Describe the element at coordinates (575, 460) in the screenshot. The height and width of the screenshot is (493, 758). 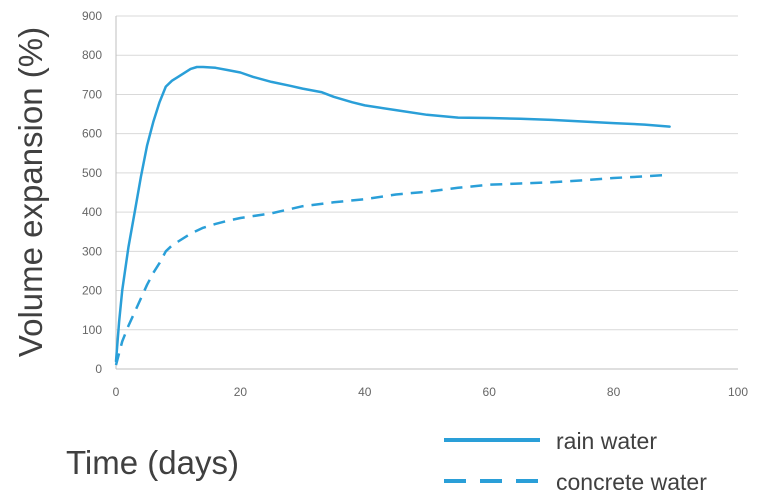
I see `legend: rain water concrete water` at that location.